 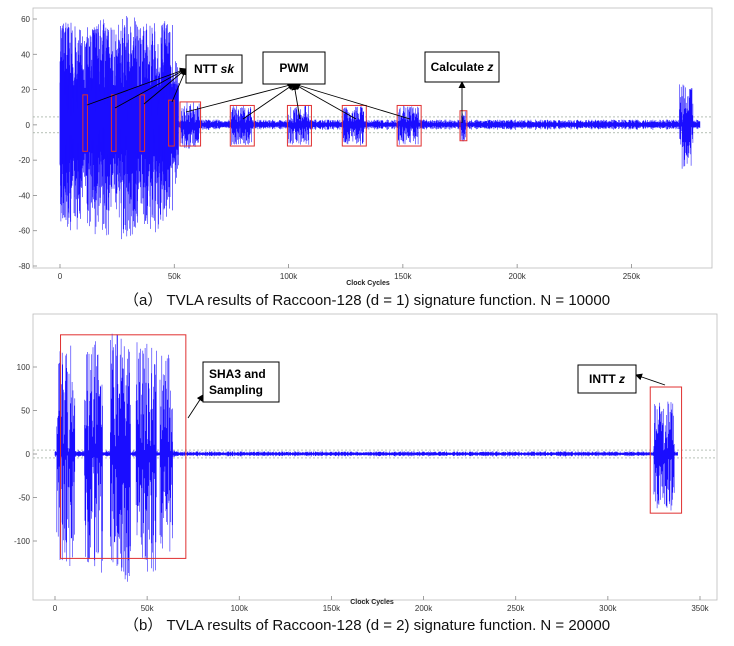 I want to click on y-tick-label: 40, so click(x=25, y=54).